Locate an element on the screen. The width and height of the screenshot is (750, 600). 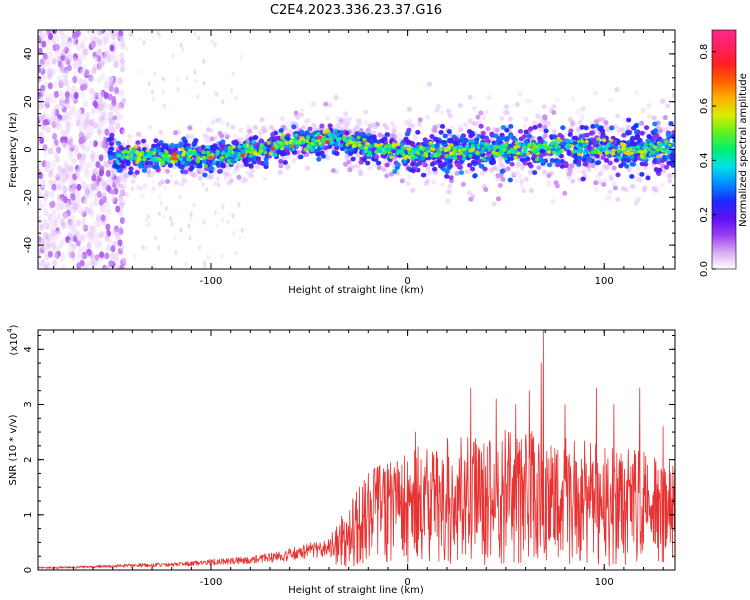
spectrogram-xtick-label: 0 is located at coordinates (407, 281).